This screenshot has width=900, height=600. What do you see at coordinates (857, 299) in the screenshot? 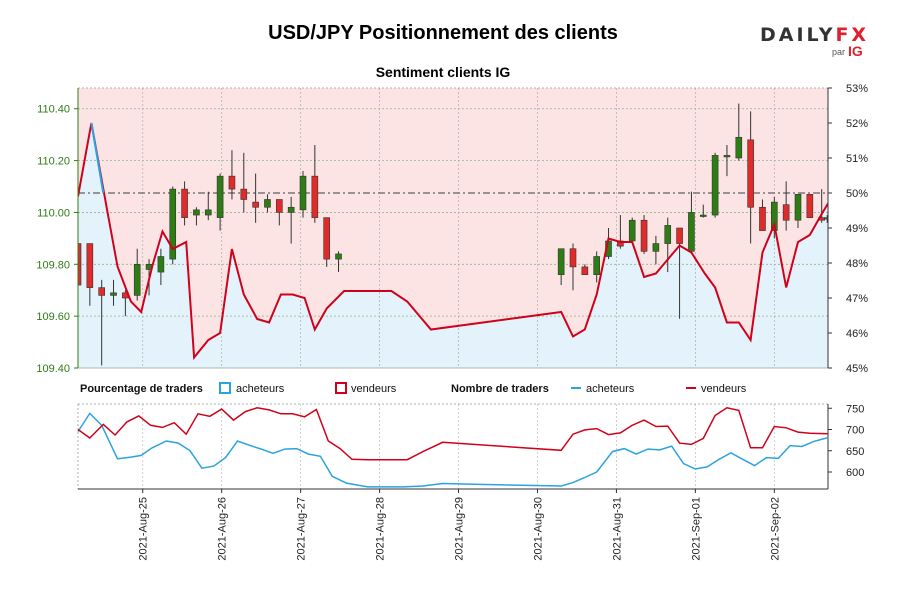
I see `right-axis-tick-label: 47%` at bounding box center [857, 299].